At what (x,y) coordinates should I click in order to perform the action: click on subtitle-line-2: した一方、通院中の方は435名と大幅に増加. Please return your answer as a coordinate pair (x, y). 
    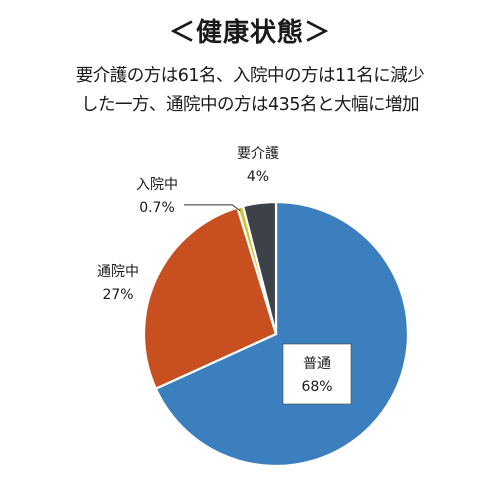
    Looking at the image, I should click on (250, 105).